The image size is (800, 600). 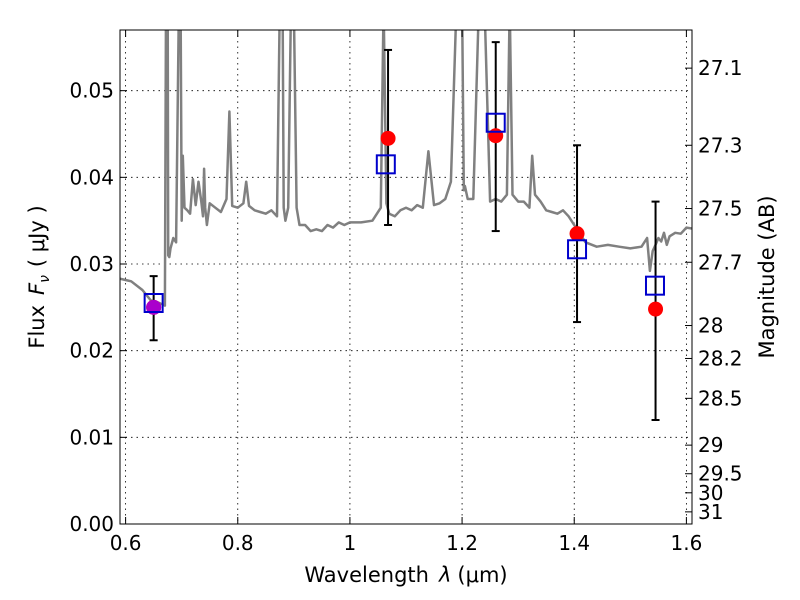 I want to click on x-axis-label: Wavelength λ (μm), so click(x=405, y=575).